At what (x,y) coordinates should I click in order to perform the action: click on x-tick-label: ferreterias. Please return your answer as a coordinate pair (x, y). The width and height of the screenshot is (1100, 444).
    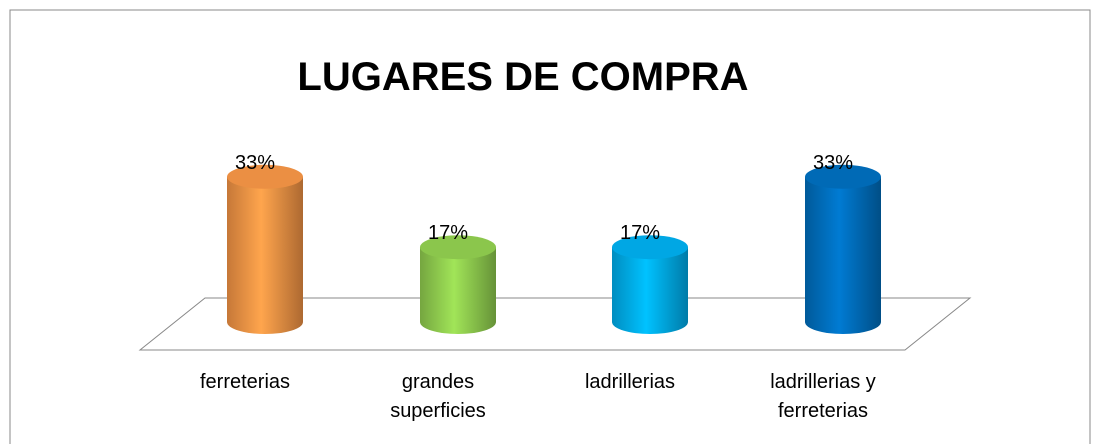
    Looking at the image, I should click on (245, 382).